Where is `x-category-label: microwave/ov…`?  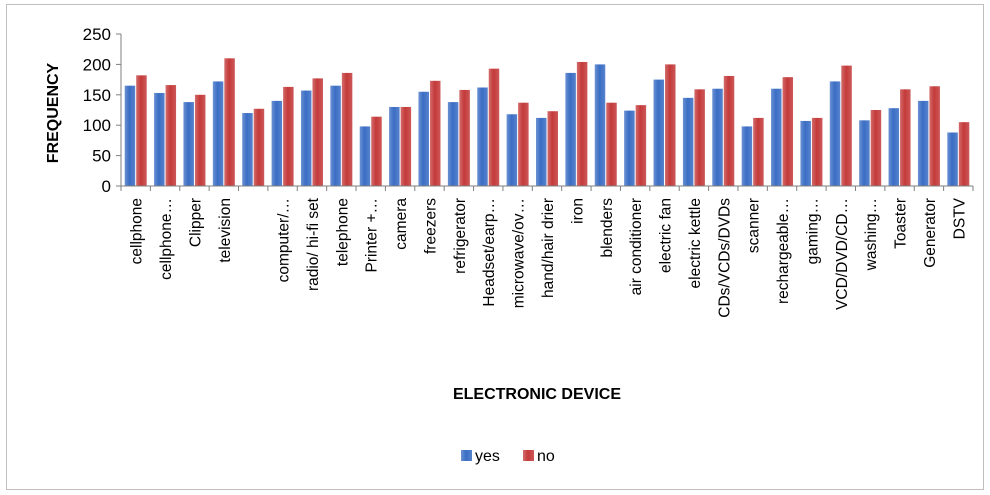
x-category-label: microwave/ov… is located at coordinates (519, 253).